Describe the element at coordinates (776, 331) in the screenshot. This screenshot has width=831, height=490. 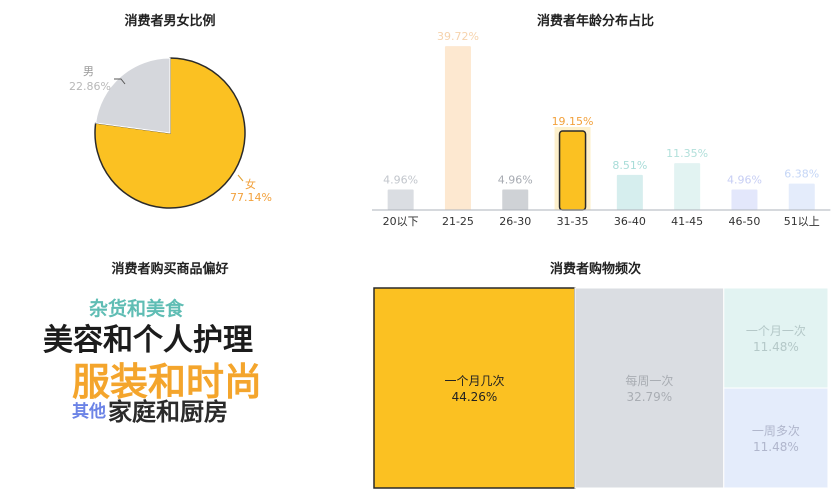
I see `treemap-cell-label: 一个月一次` at that location.